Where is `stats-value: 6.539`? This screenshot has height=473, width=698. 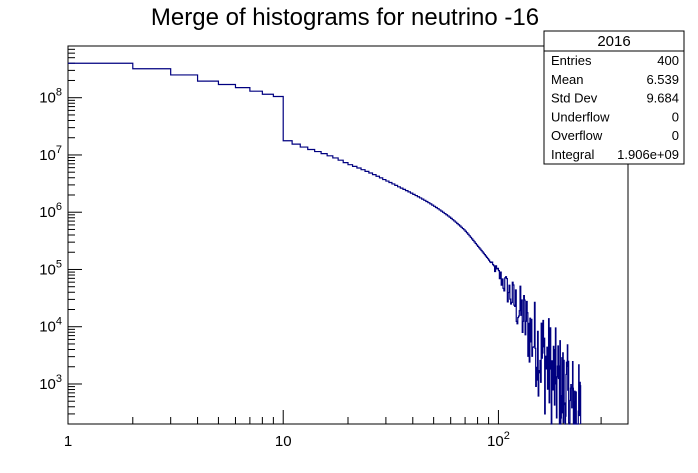 stats-value: 6.539 is located at coordinates (662, 79).